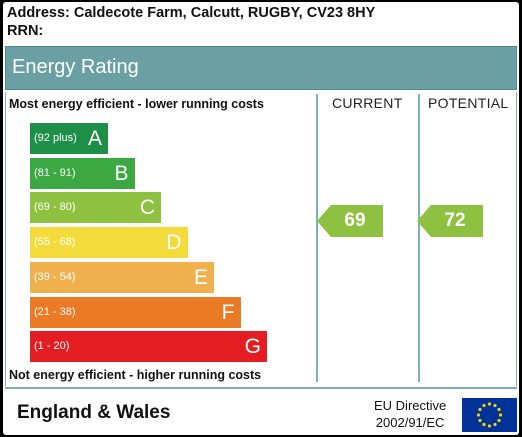  I want to click on band-letter: C, so click(147, 208).